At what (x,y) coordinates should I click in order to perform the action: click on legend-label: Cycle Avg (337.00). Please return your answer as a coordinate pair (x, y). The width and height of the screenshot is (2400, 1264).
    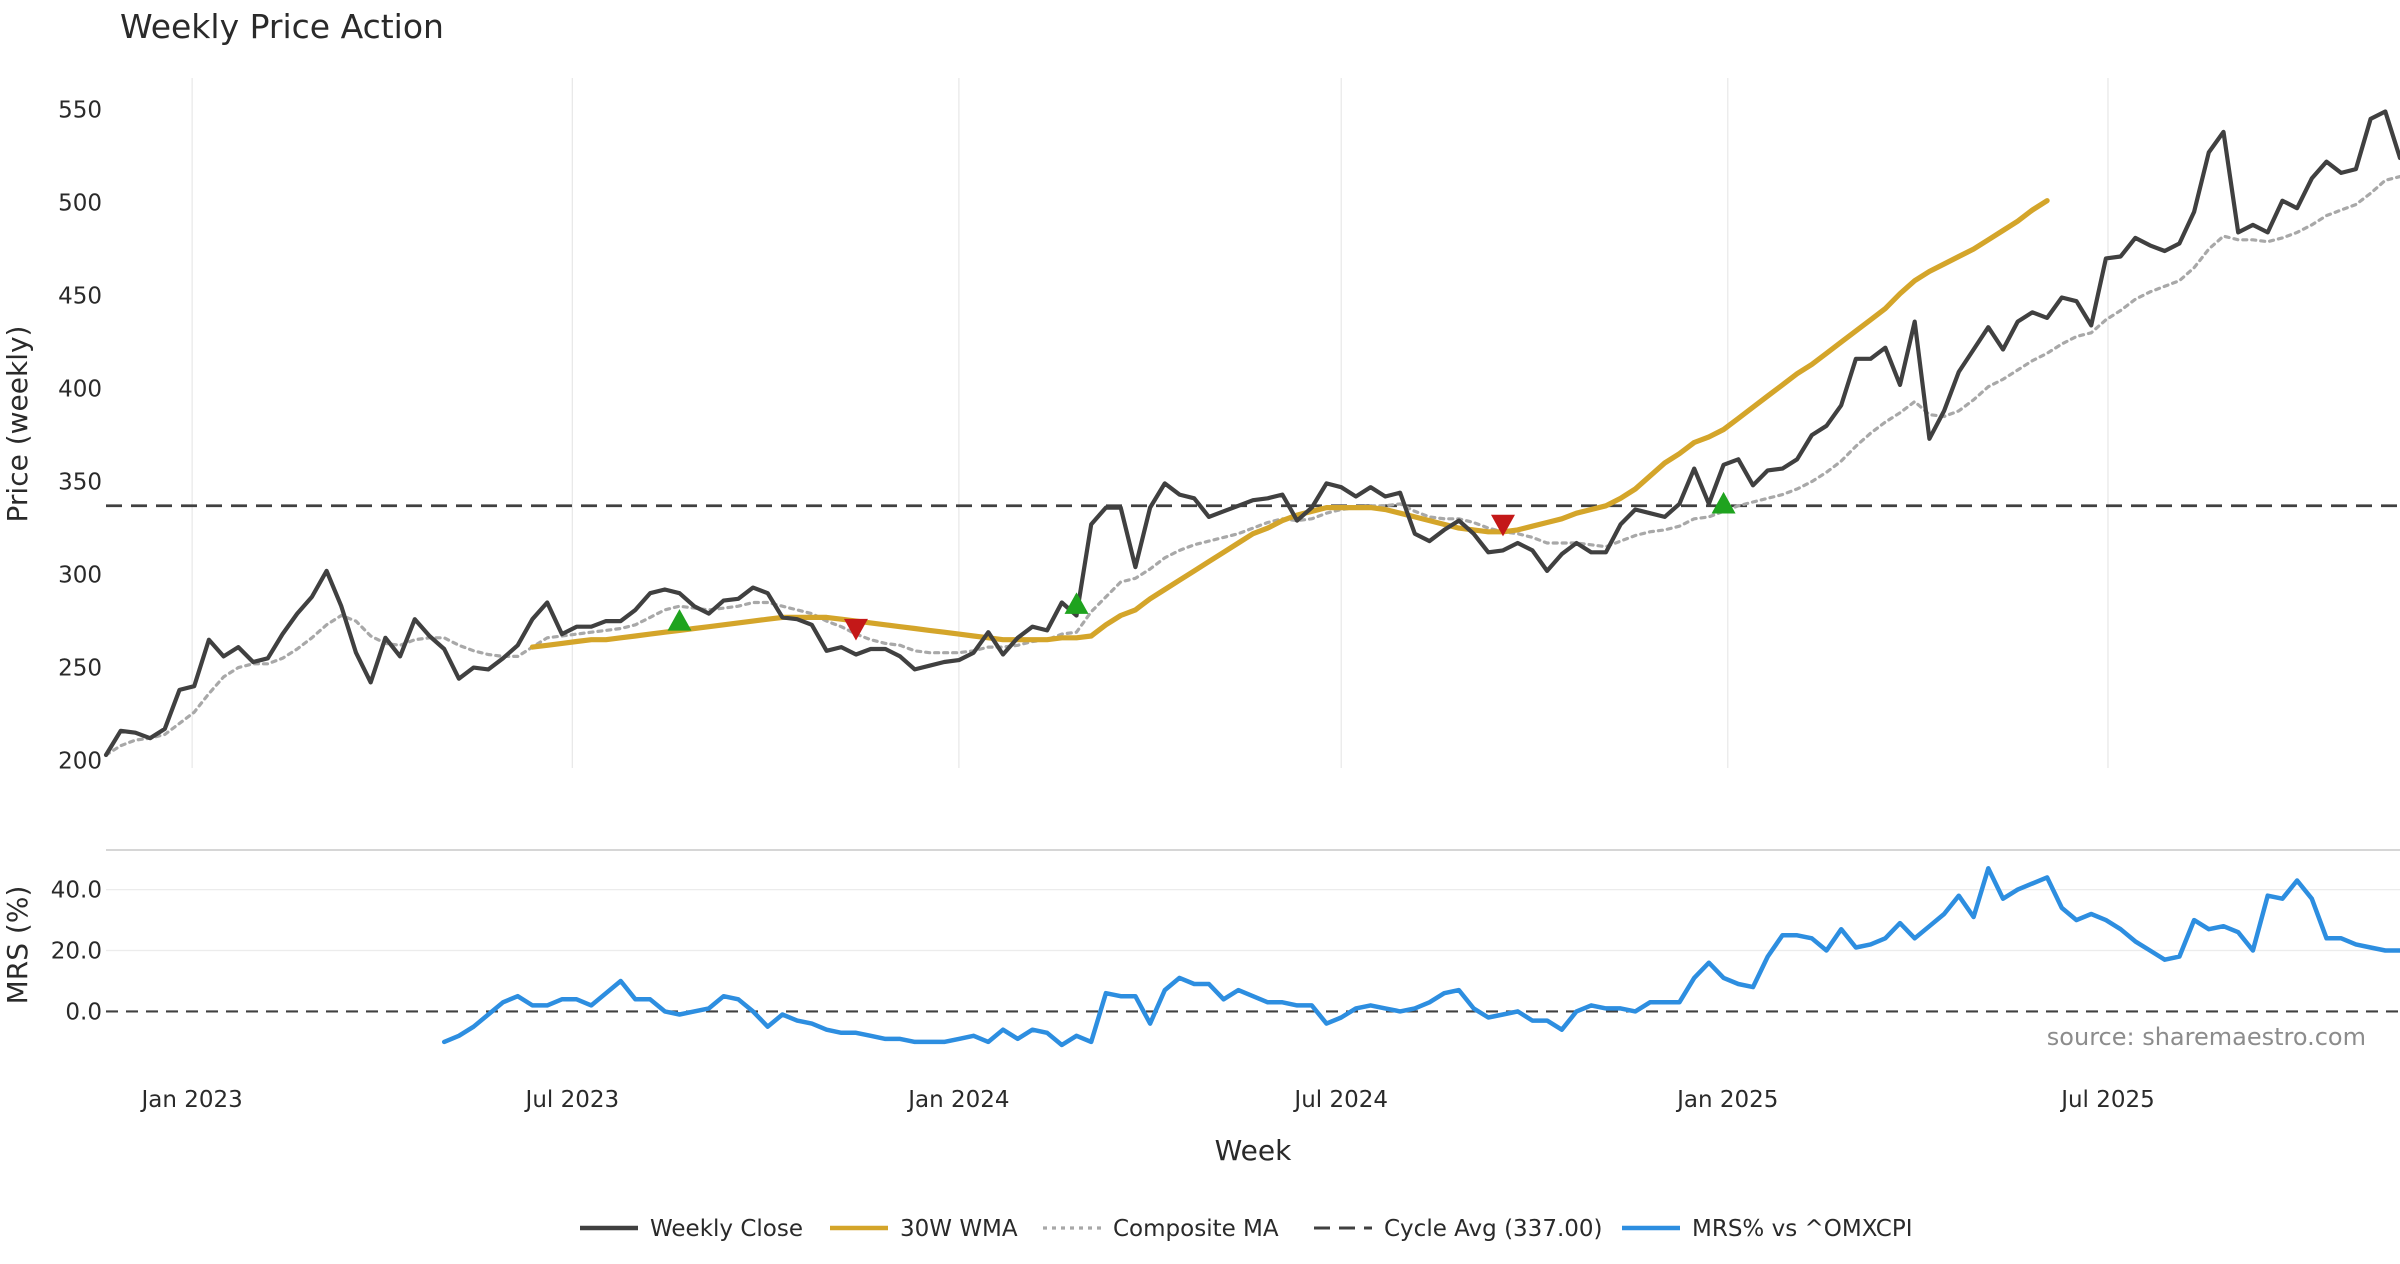
    Looking at the image, I should click on (1493, 1229).